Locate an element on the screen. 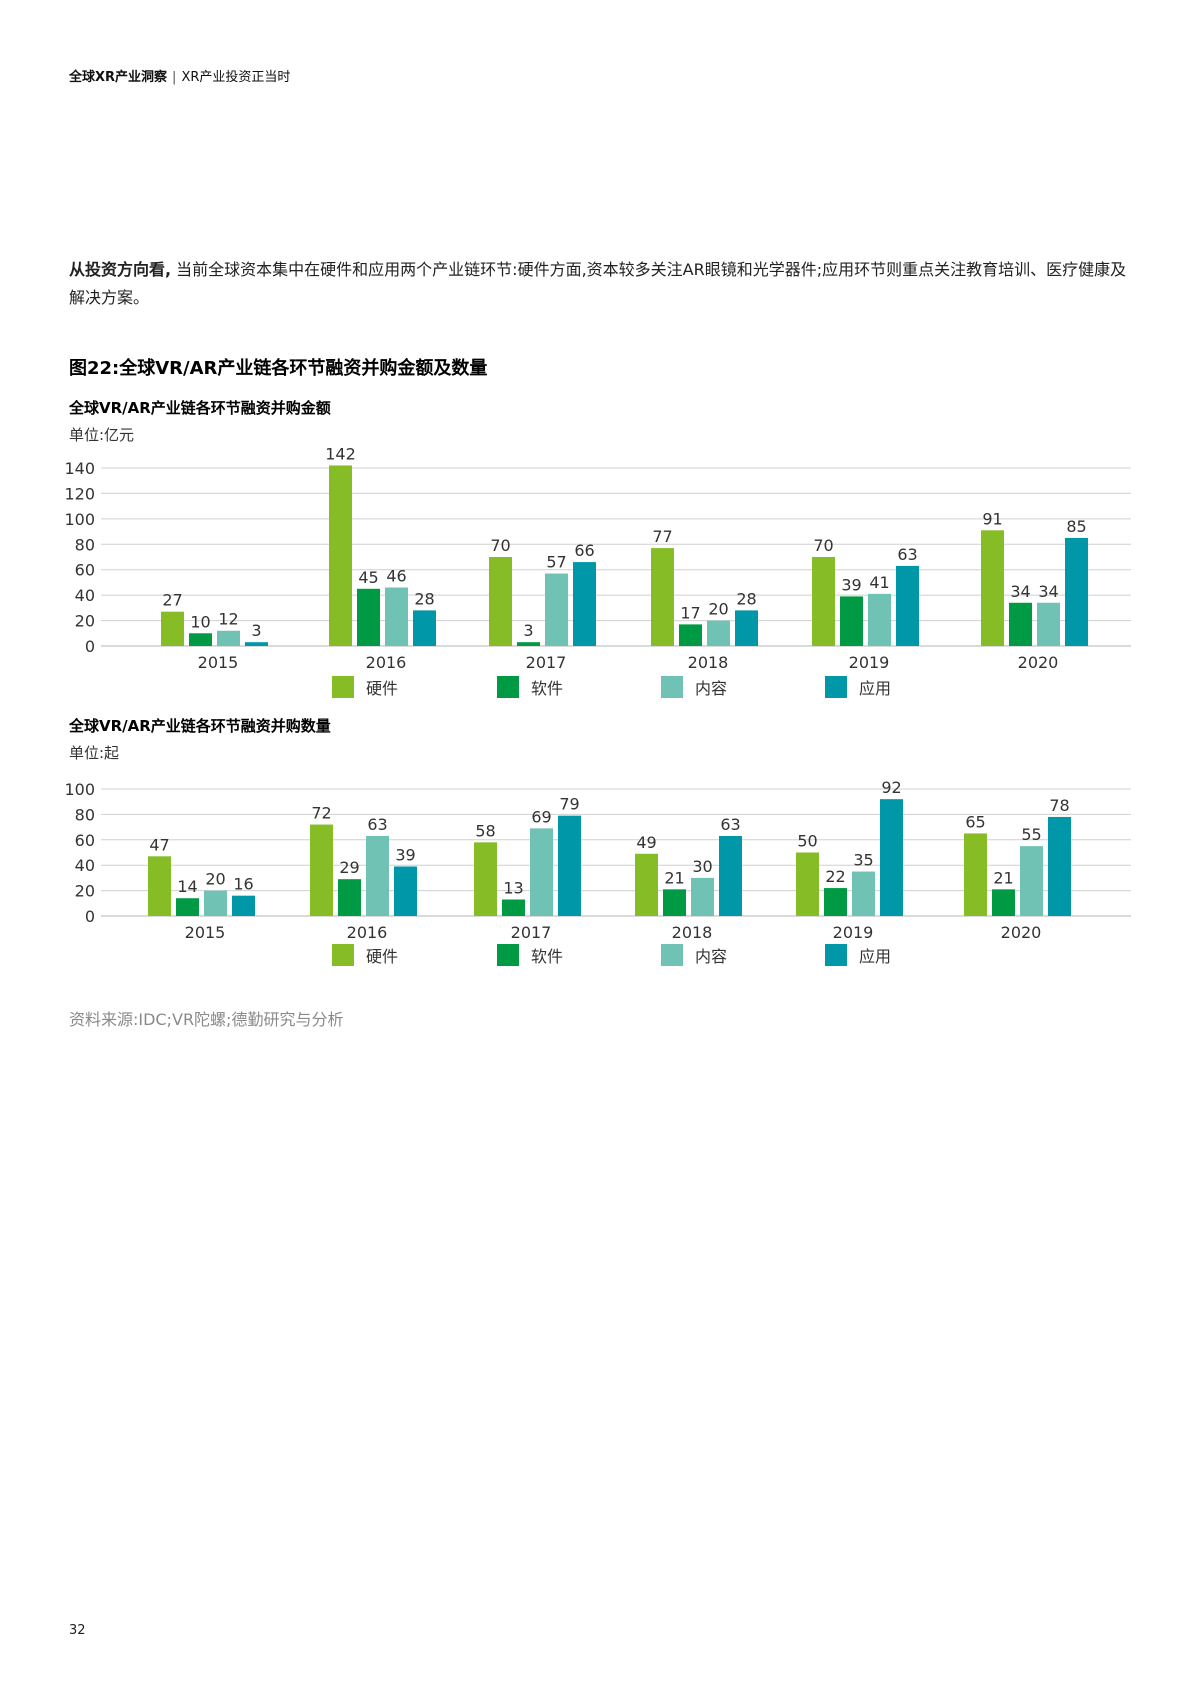 Image resolution: width=1191 pixels, height=1684 pixels. data-label: 79 is located at coordinates (569, 804).